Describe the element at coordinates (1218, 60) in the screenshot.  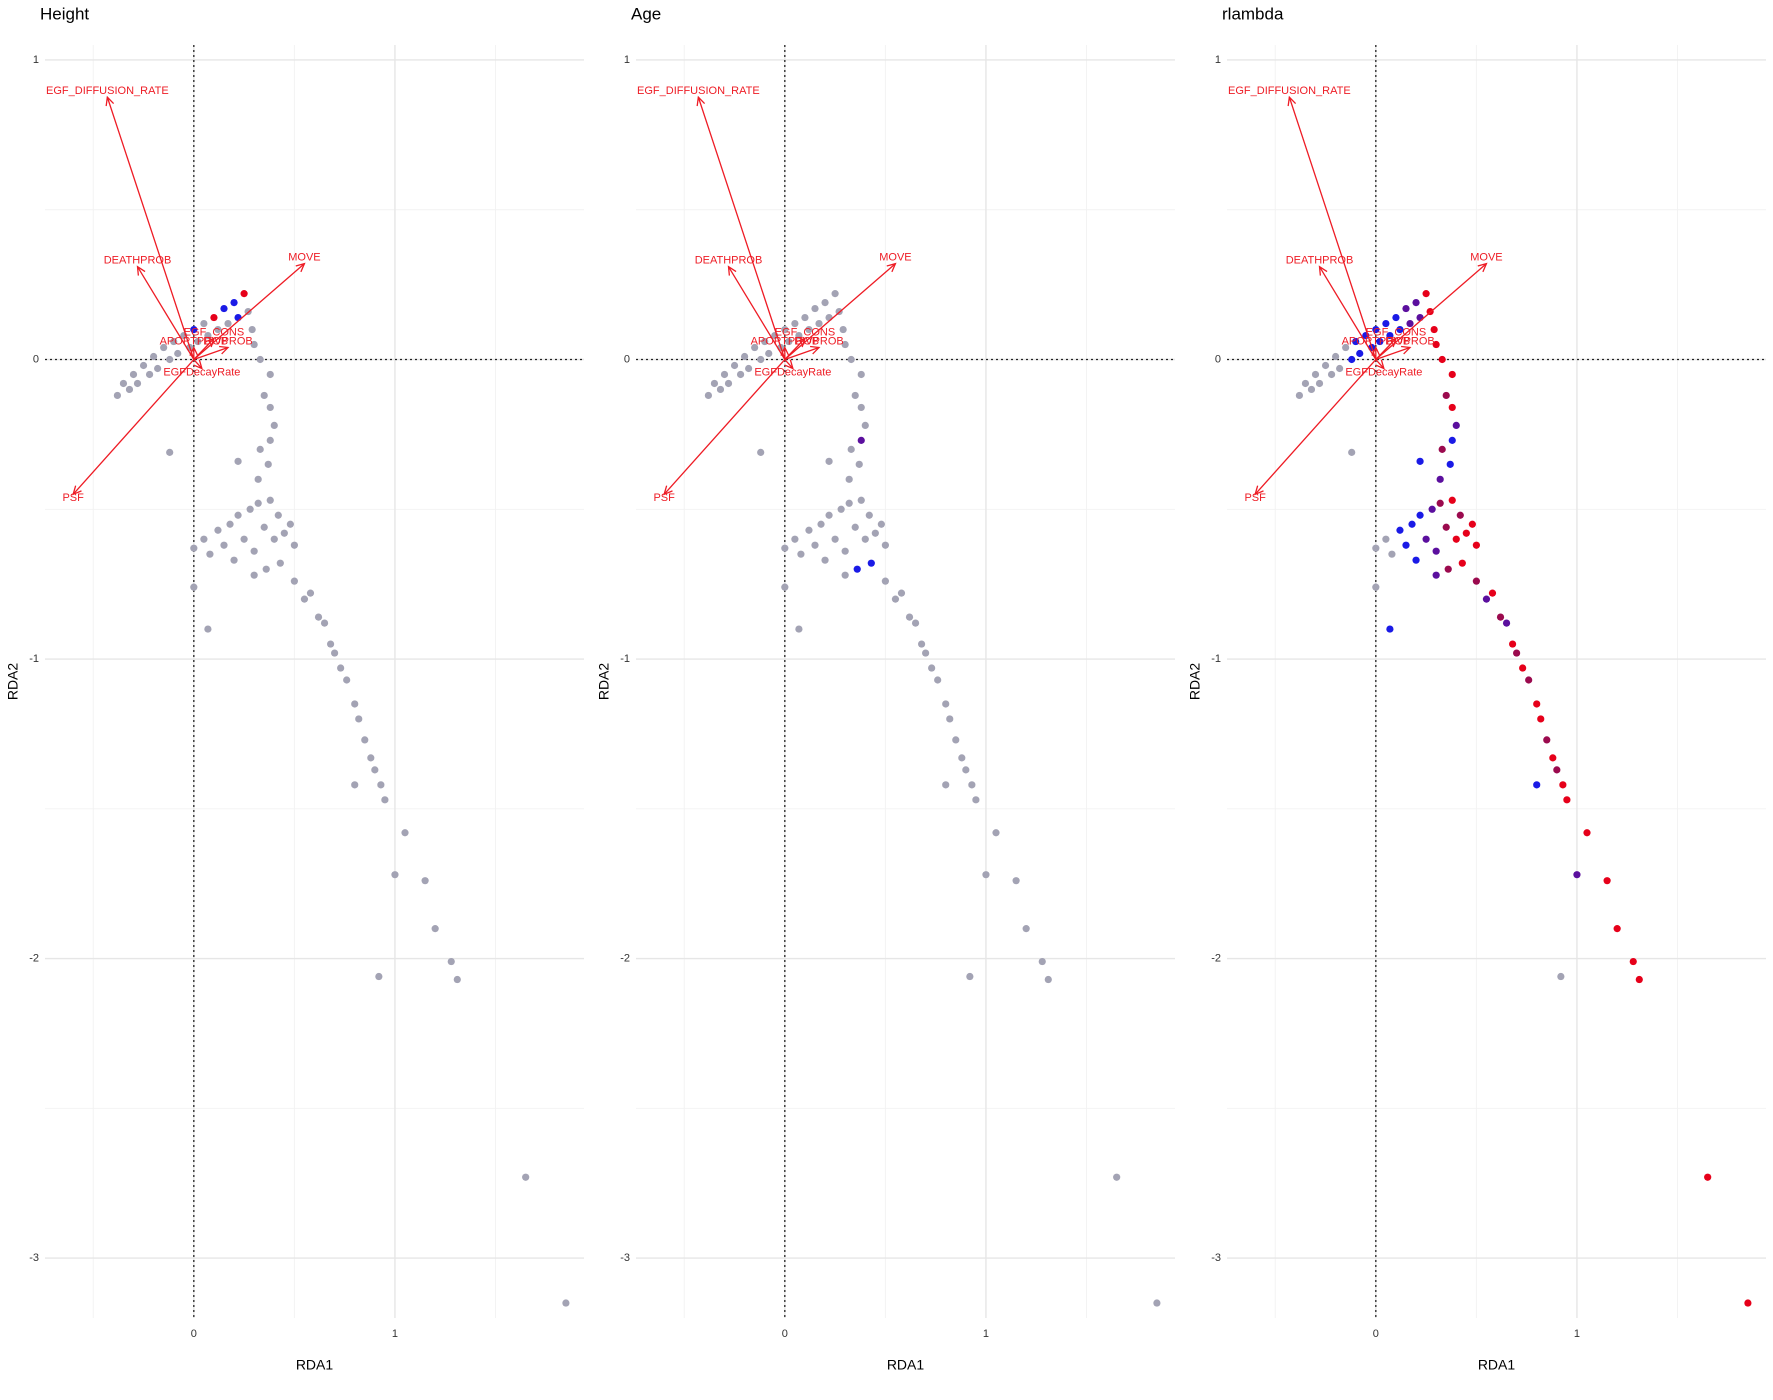
I see `y-tick-label: 1` at that location.